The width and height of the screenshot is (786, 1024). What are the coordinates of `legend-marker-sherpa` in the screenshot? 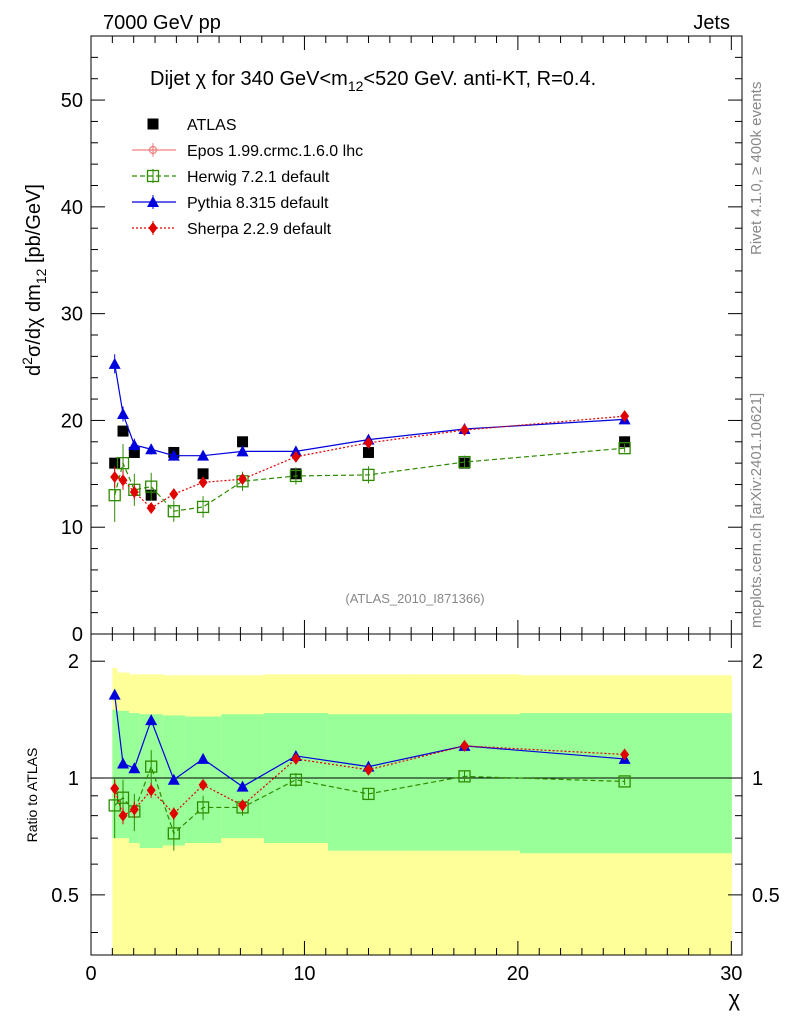 It's located at (153, 228).